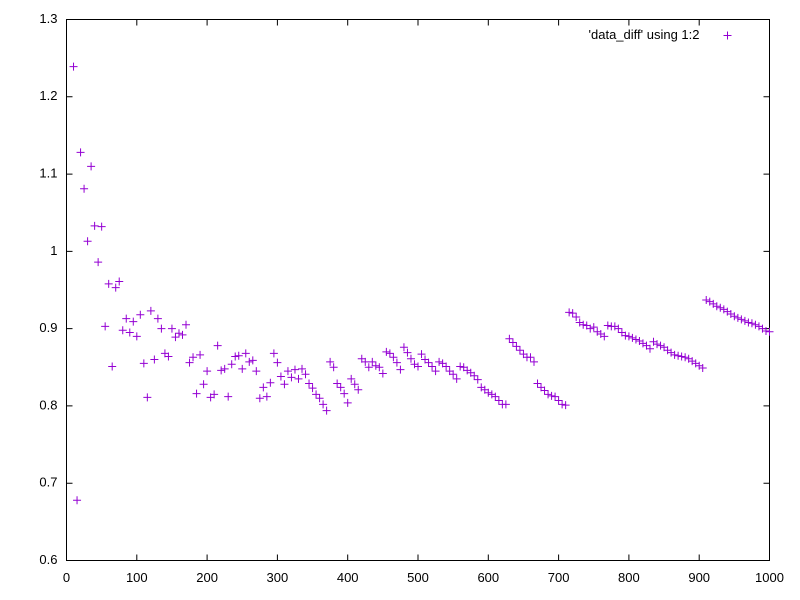 The height and width of the screenshot is (600, 800). I want to click on y-tick-label: 0.6, so click(48, 559).